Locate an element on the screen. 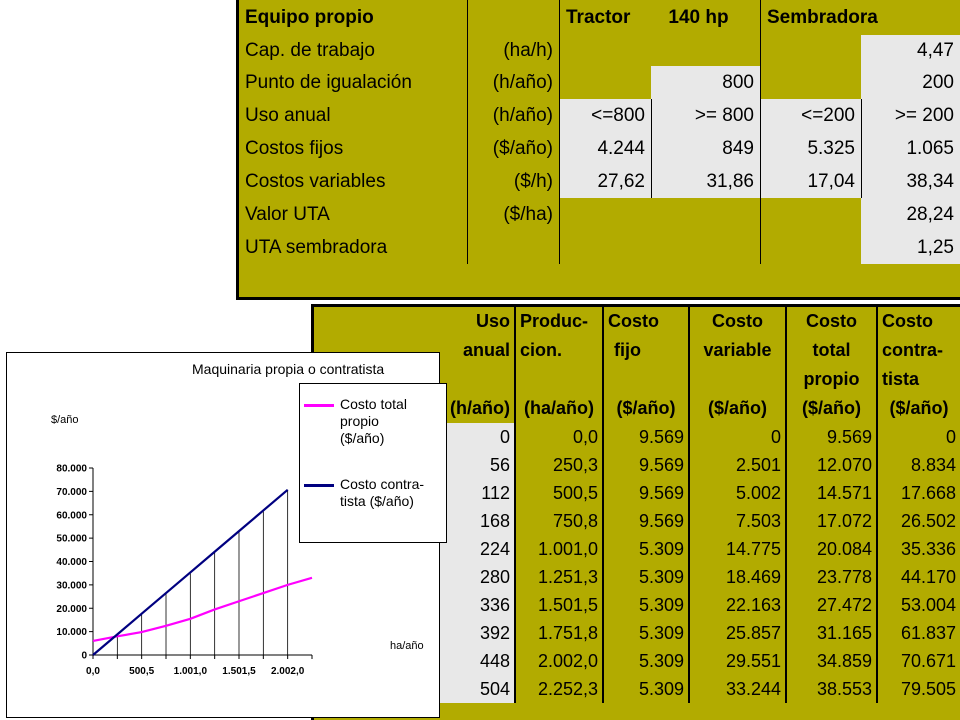  y-tick-label: 30.000 is located at coordinates (71, 585).